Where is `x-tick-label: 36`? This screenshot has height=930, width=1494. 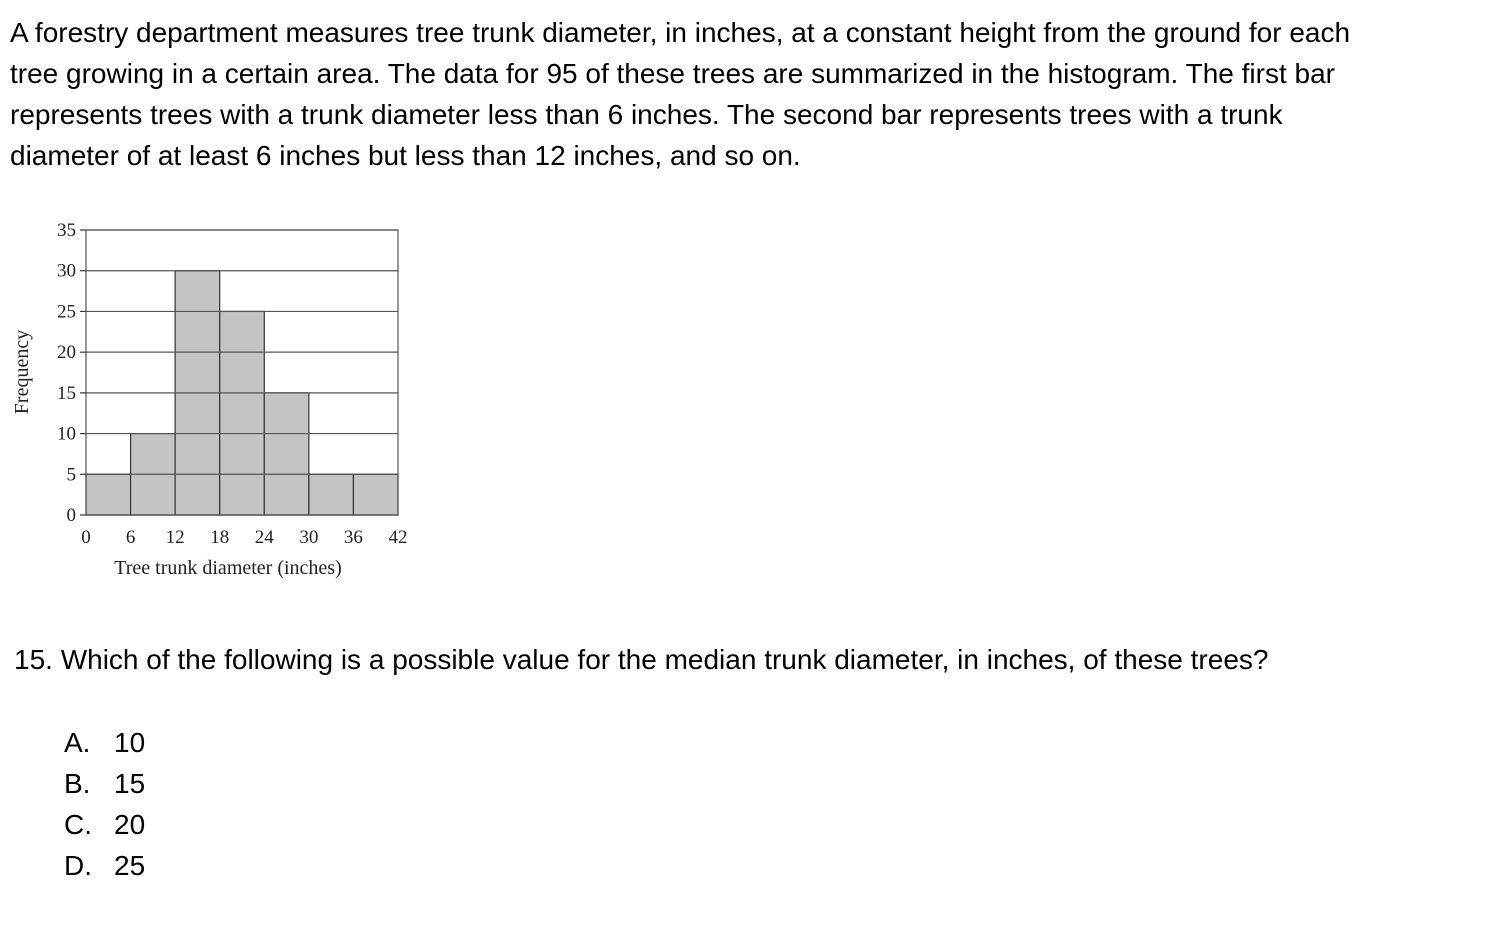
x-tick-label: 36 is located at coordinates (353, 537).